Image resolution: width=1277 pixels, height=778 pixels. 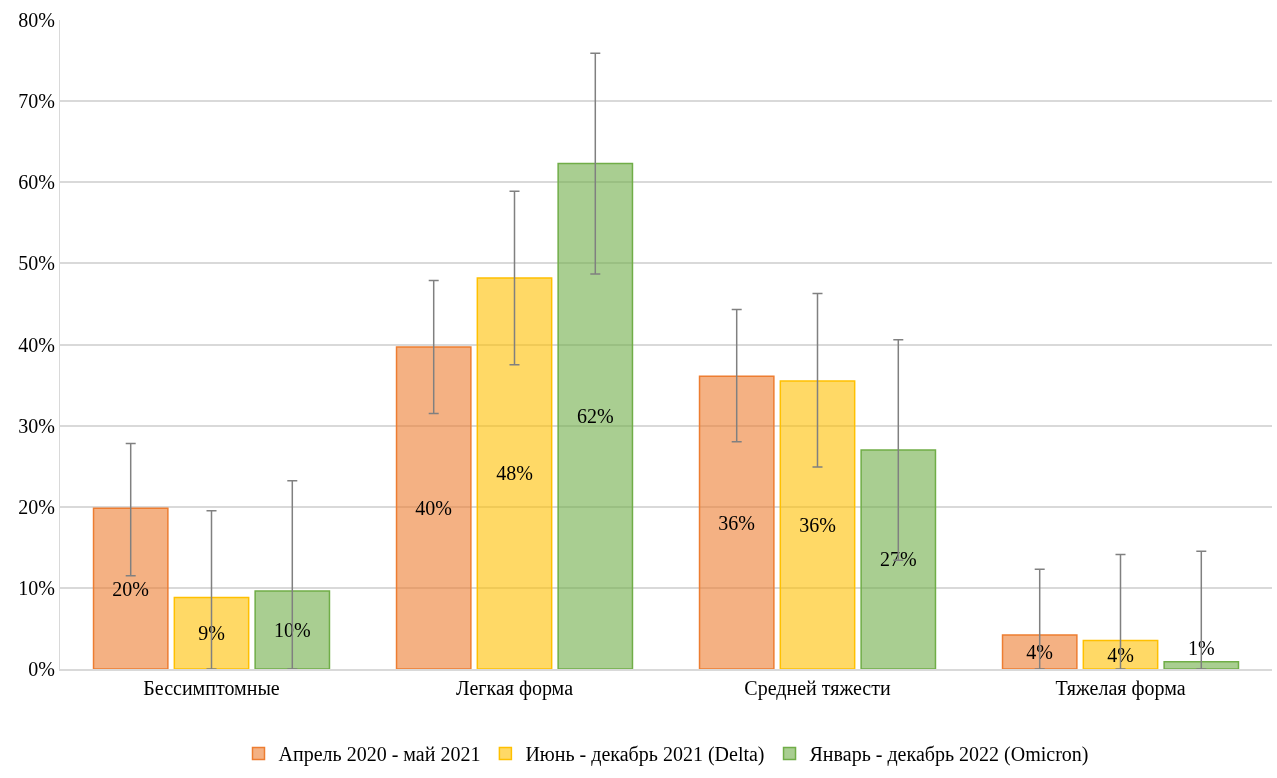 I want to click on data-label: 9%, so click(x=211, y=633).